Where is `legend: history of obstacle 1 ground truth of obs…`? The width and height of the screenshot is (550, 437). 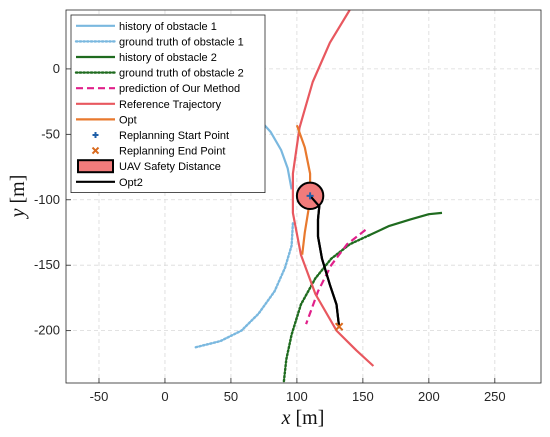
legend: history of obstacle 1 ground truth of obs… is located at coordinates (168, 104).